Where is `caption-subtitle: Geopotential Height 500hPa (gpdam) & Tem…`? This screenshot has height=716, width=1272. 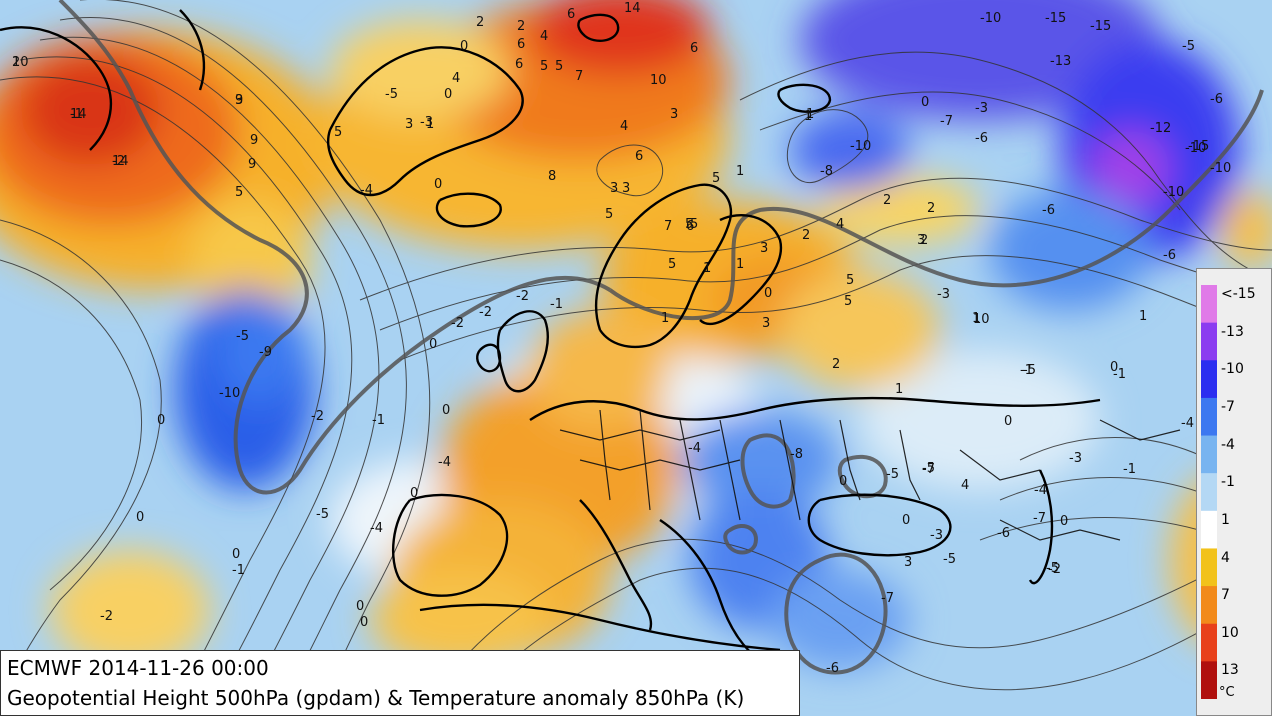
caption-subtitle: Geopotential Height 500hPa (gpdam) & Tem… is located at coordinates (376, 698).